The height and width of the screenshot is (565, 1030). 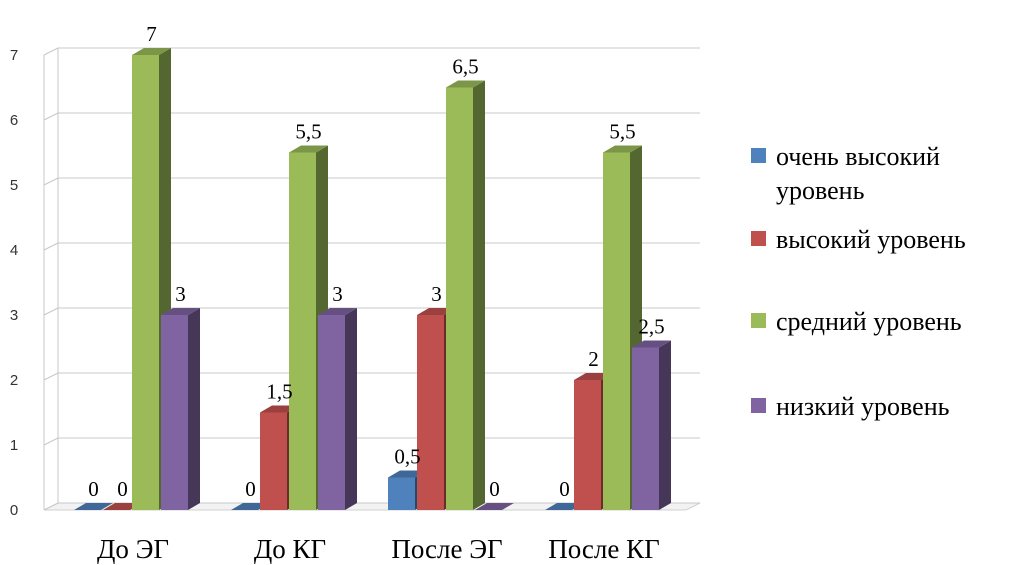 What do you see at coordinates (14, 315) in the screenshot?
I see `y-tick-label: 3` at bounding box center [14, 315].